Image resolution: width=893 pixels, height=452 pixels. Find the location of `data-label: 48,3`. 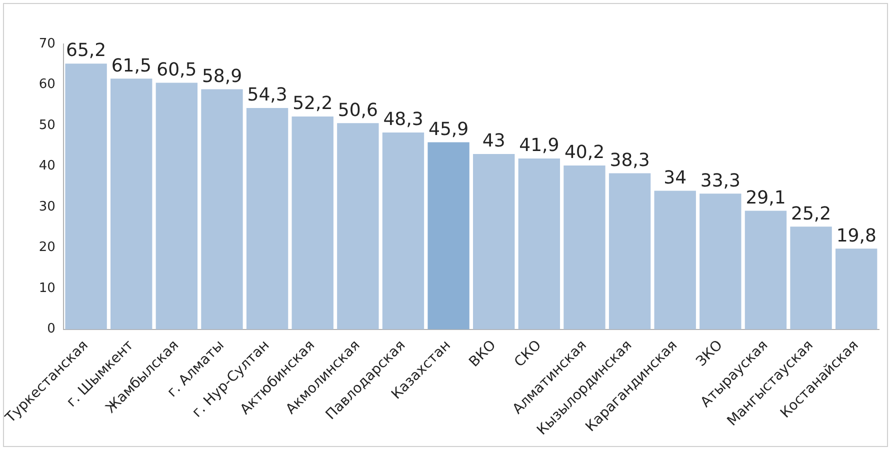

data-label: 48,3 is located at coordinates (403, 119).